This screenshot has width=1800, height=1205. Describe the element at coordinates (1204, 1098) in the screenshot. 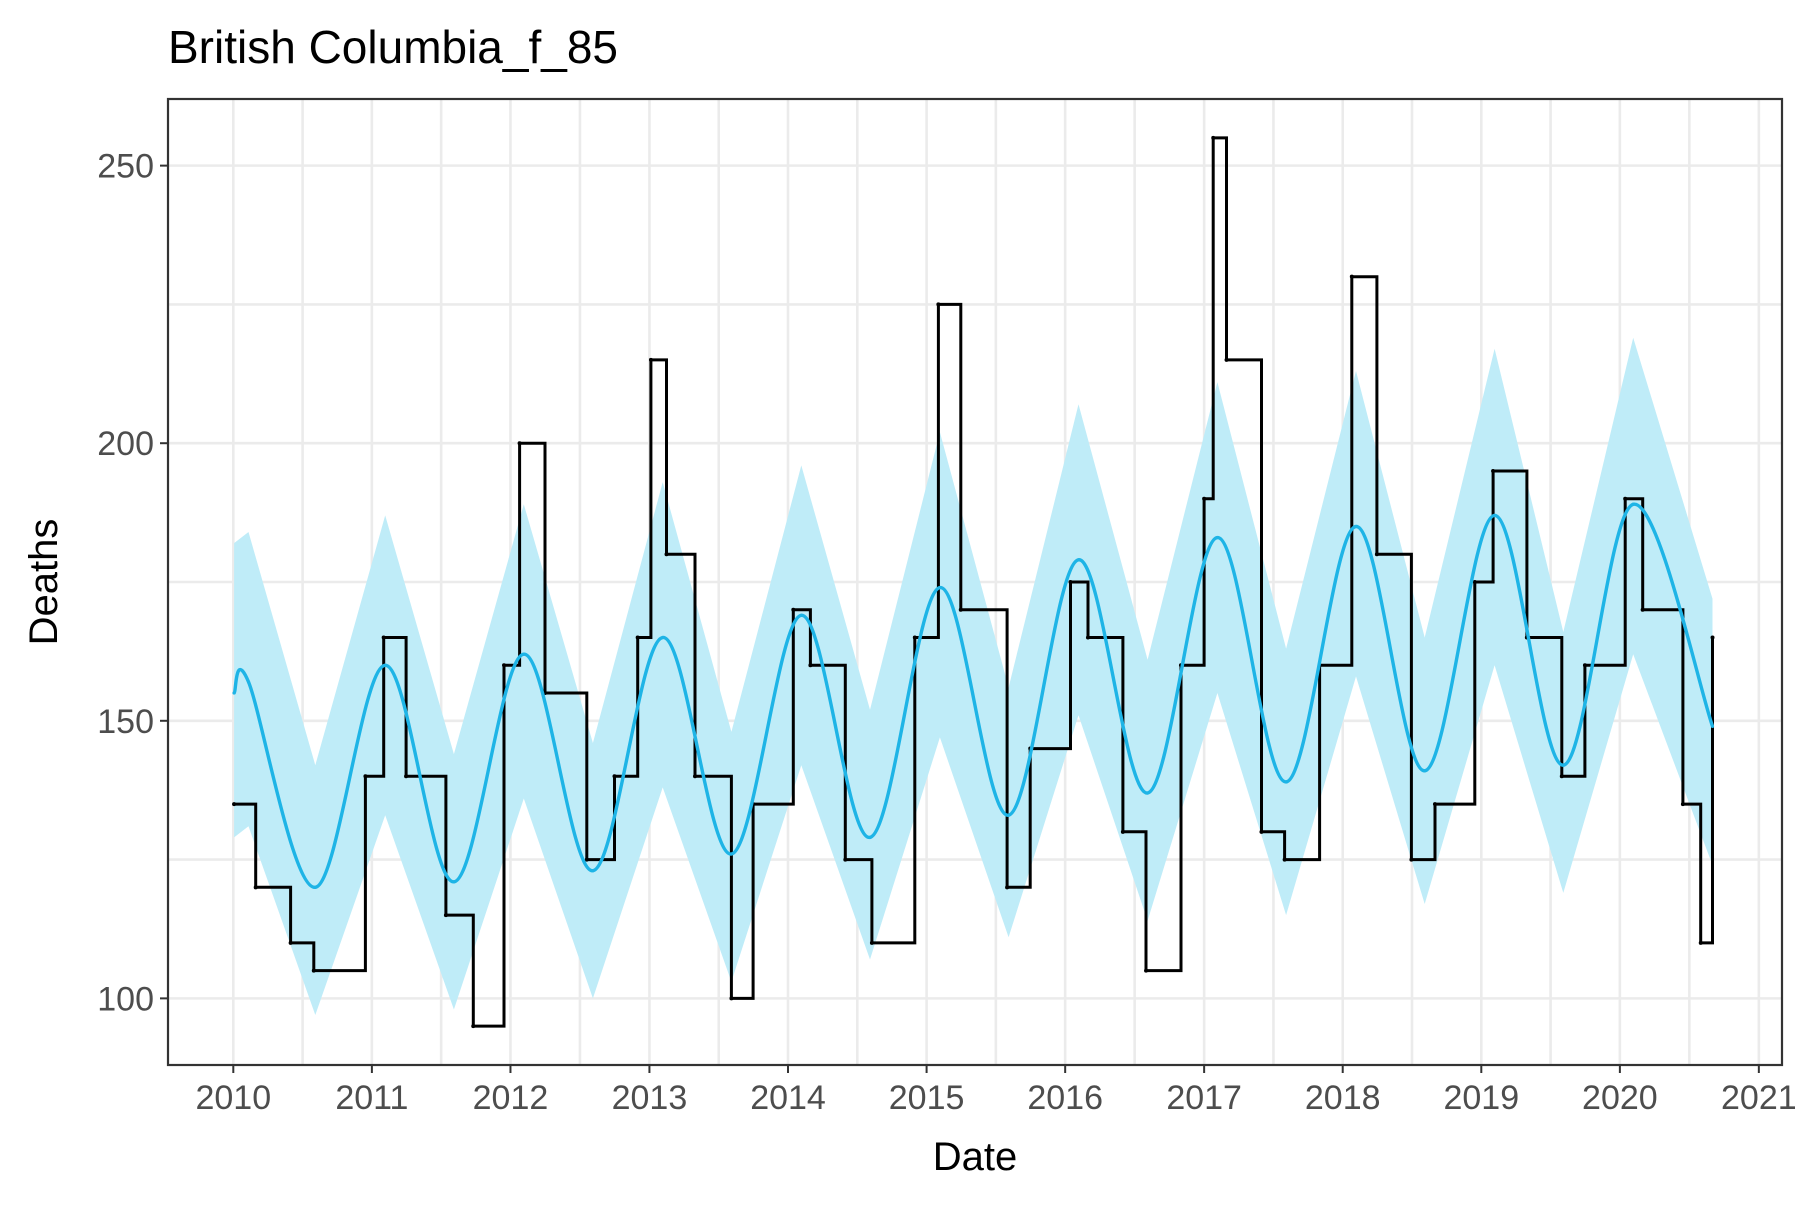

I see `x-tick-label: 2017` at that location.